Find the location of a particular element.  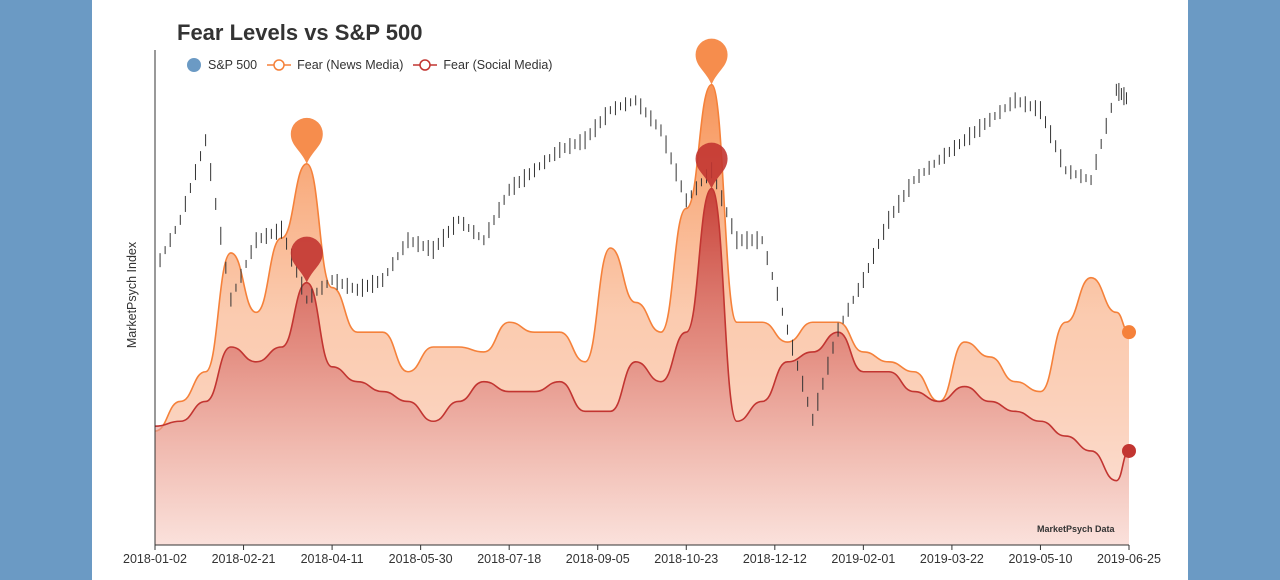

x-tick-label: 2019-05-10 is located at coordinates (1040, 559).